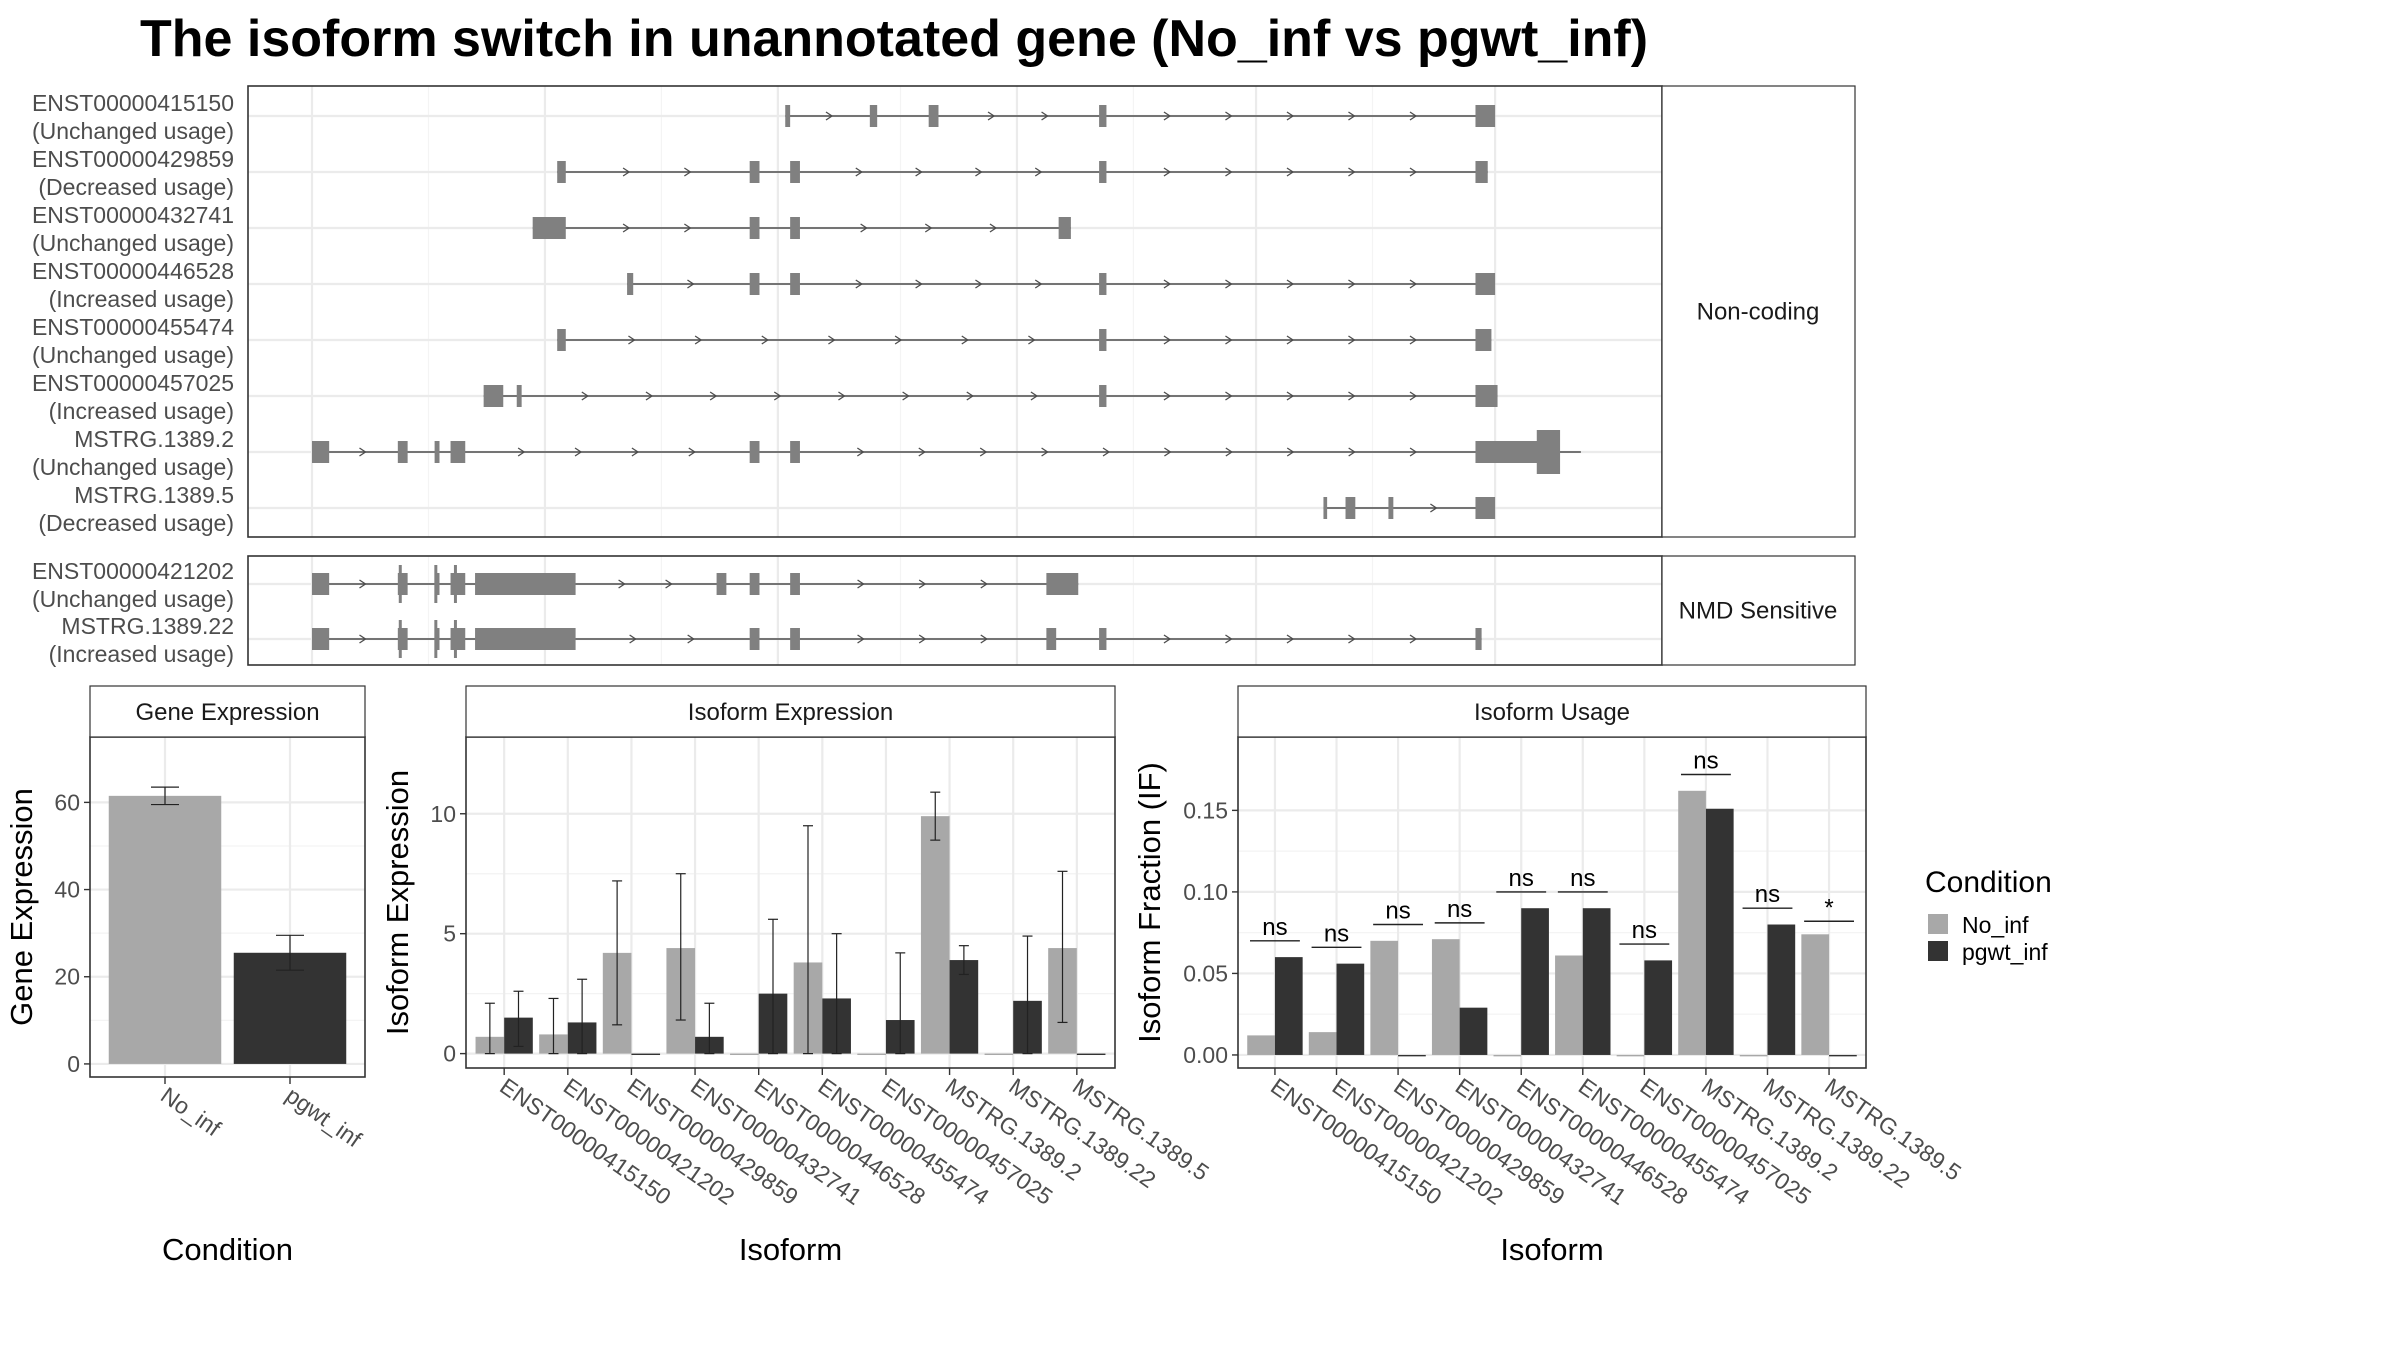 Image resolution: width=2400 pixels, height=1350 pixels. I want to click on transcript-id-label: MSTRG.1389.2, so click(154, 439).